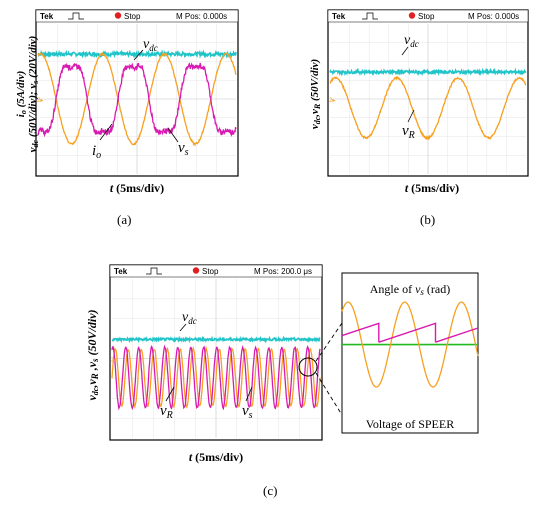 The height and width of the screenshot is (506, 550). Describe the element at coordinates (410, 289) in the screenshot. I see `inset-label-angle: Angle of vs (rad)` at that location.